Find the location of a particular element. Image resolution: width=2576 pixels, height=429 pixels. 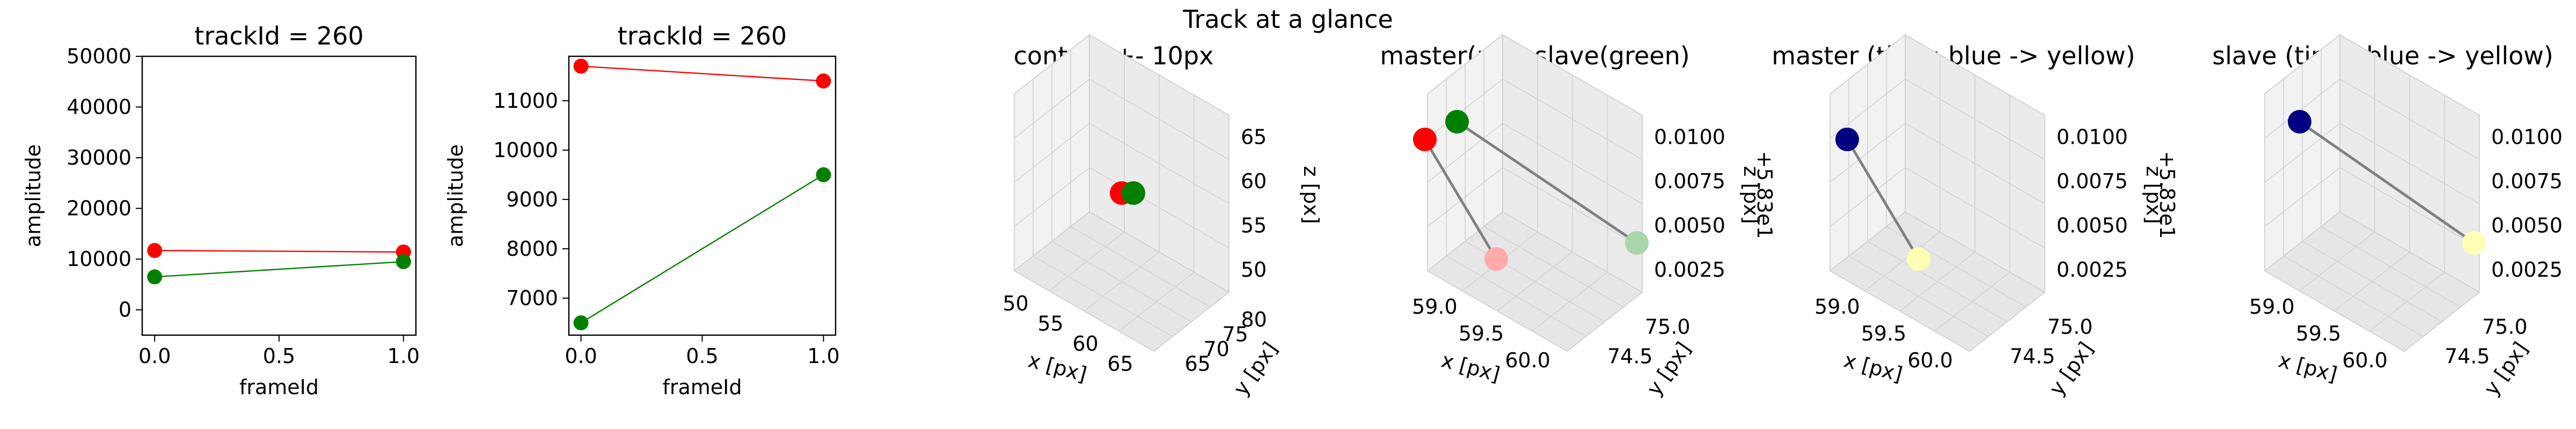

z-tick-label: 50 is located at coordinates (1254, 270).